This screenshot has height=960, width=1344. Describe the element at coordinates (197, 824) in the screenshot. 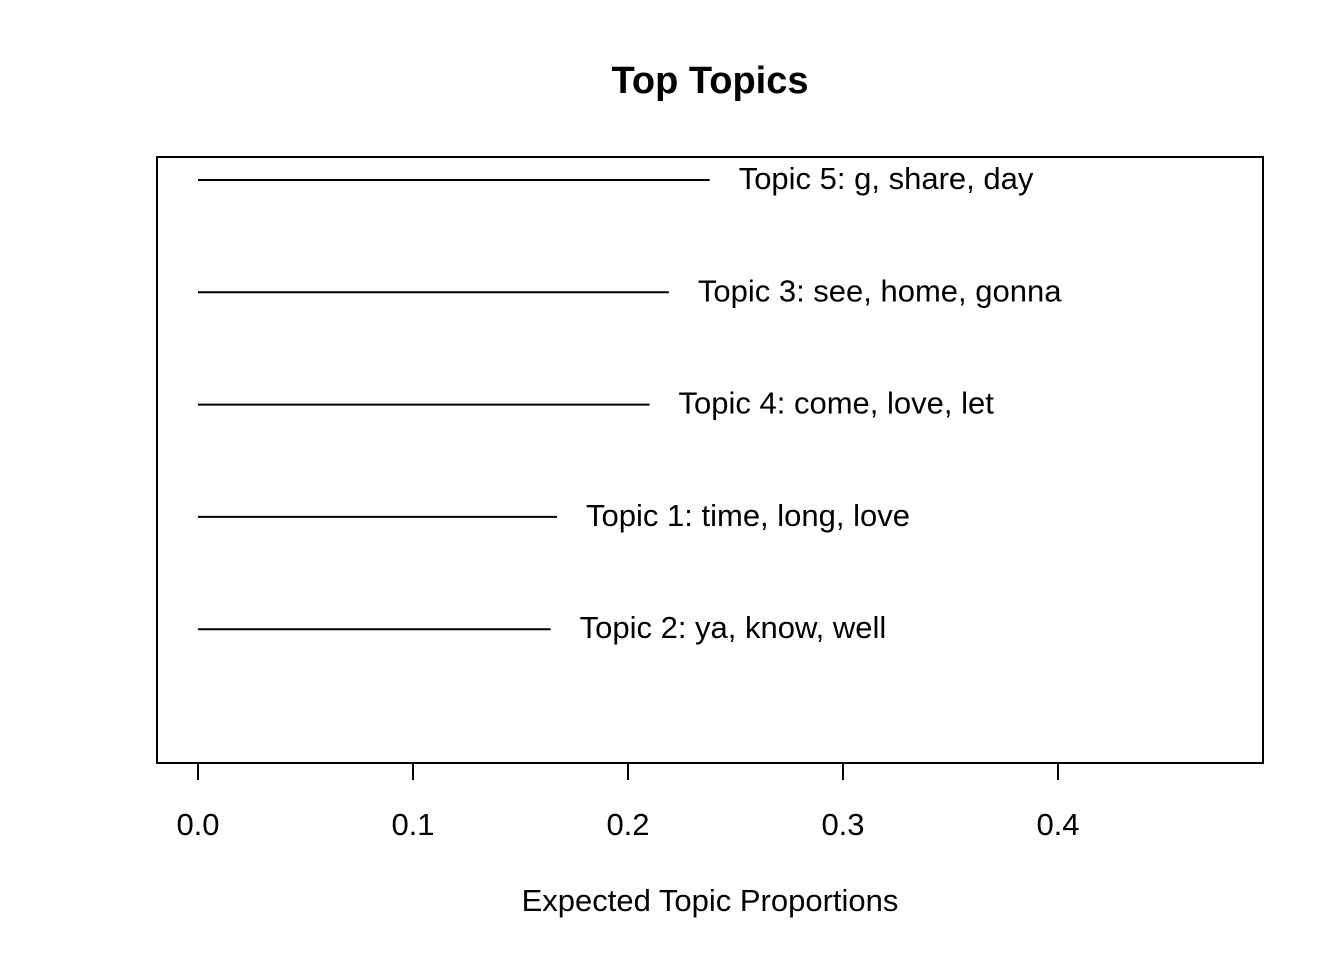

I see `x-tick-label: 0.0` at that location.